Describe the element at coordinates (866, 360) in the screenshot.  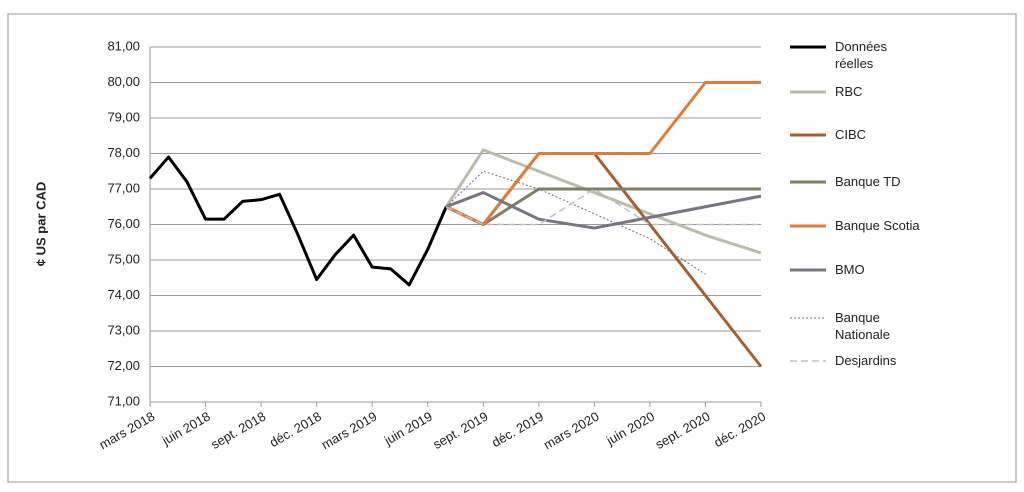
I see `legend-label: Desjardins` at that location.